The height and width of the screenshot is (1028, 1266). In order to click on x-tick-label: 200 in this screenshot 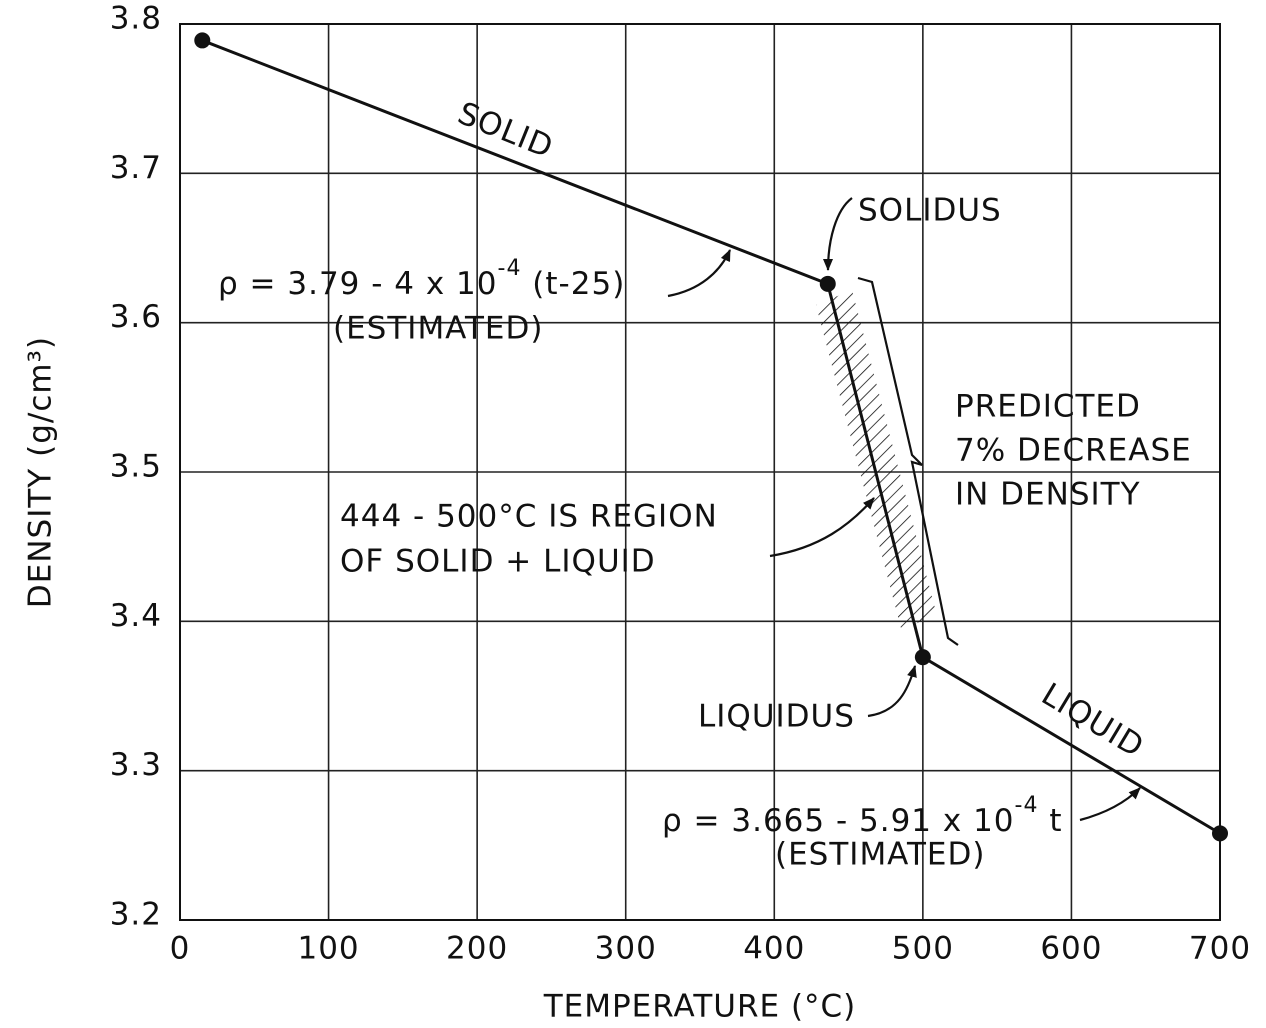, I will do `click(477, 949)`.